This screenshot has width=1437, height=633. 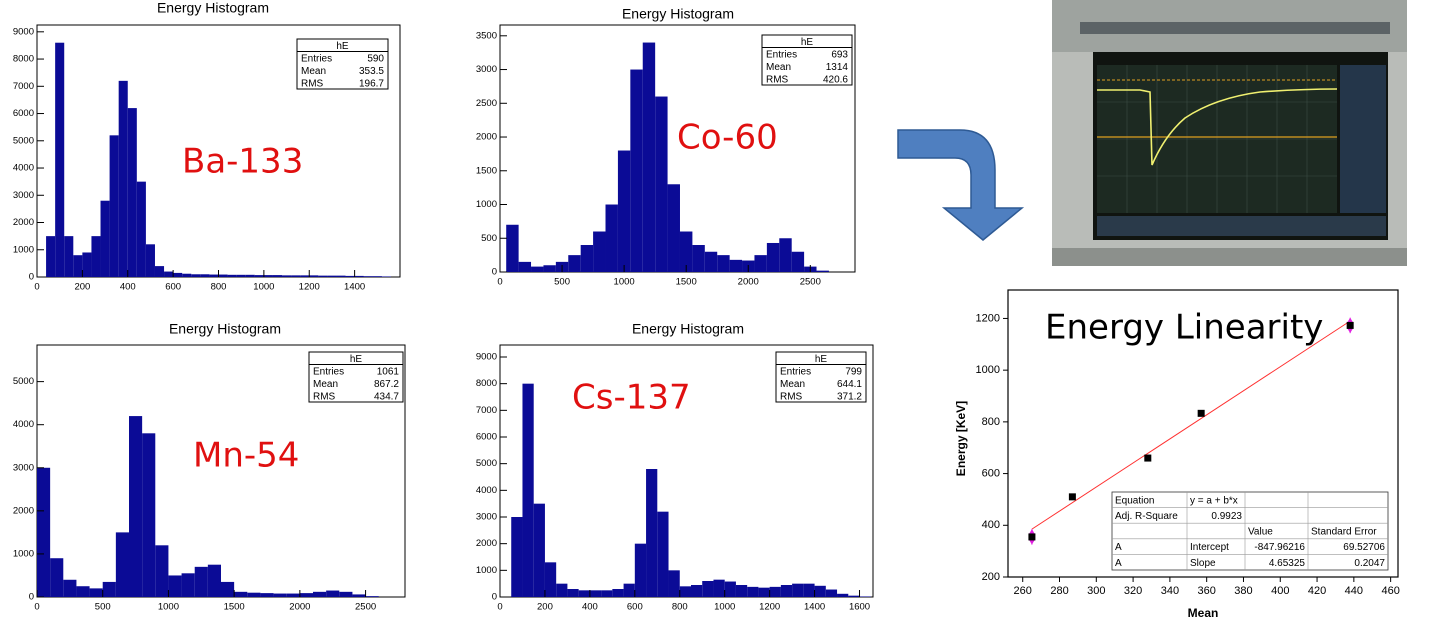 What do you see at coordinates (219, 287) in the screenshot?
I see `x-tick-label: 800` at bounding box center [219, 287].